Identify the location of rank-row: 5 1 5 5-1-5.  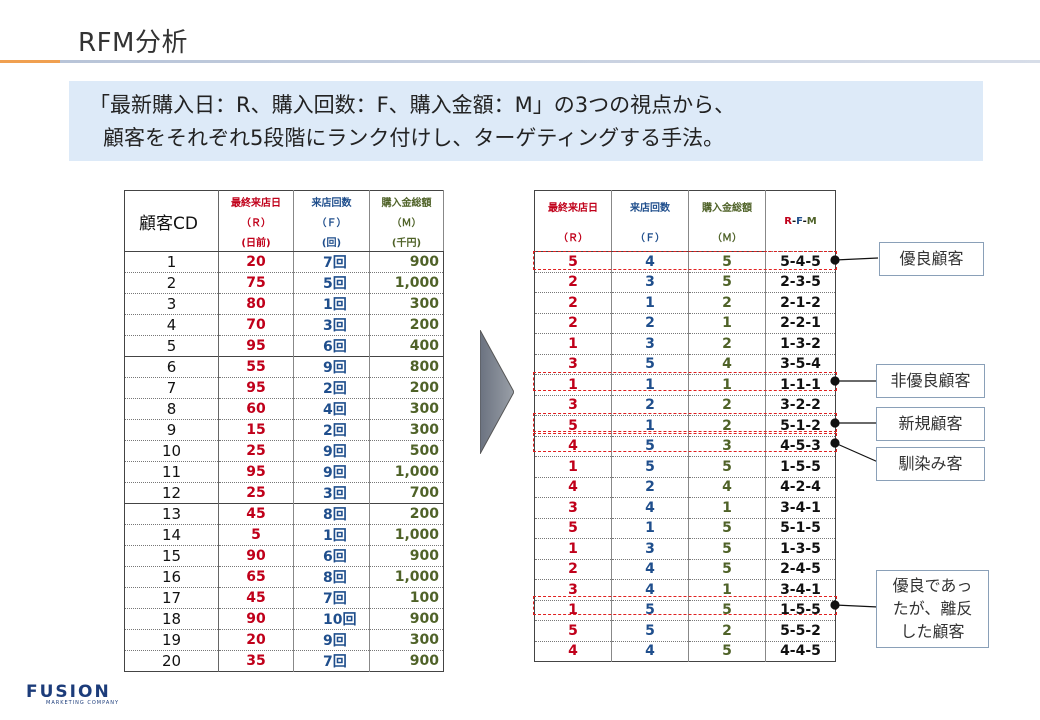
(685, 528).